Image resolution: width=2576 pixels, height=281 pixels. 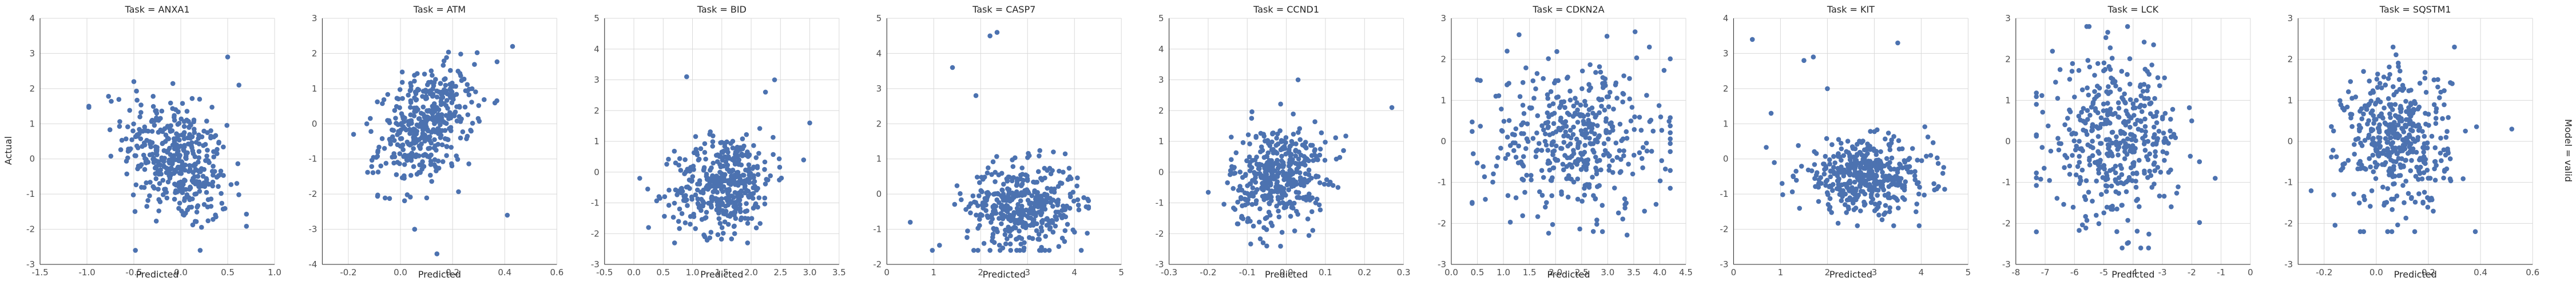 What do you see at coordinates (887, 272) in the screenshot?
I see `x-tick-label: 0` at bounding box center [887, 272].